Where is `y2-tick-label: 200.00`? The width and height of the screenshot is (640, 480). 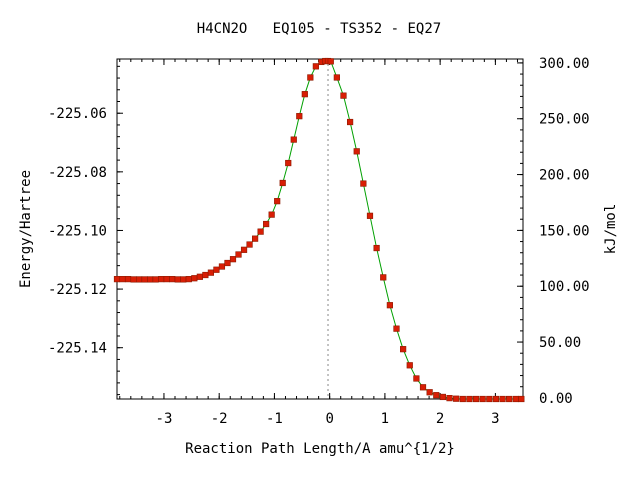
y2-tick-label: 200.00 is located at coordinates (564, 176).